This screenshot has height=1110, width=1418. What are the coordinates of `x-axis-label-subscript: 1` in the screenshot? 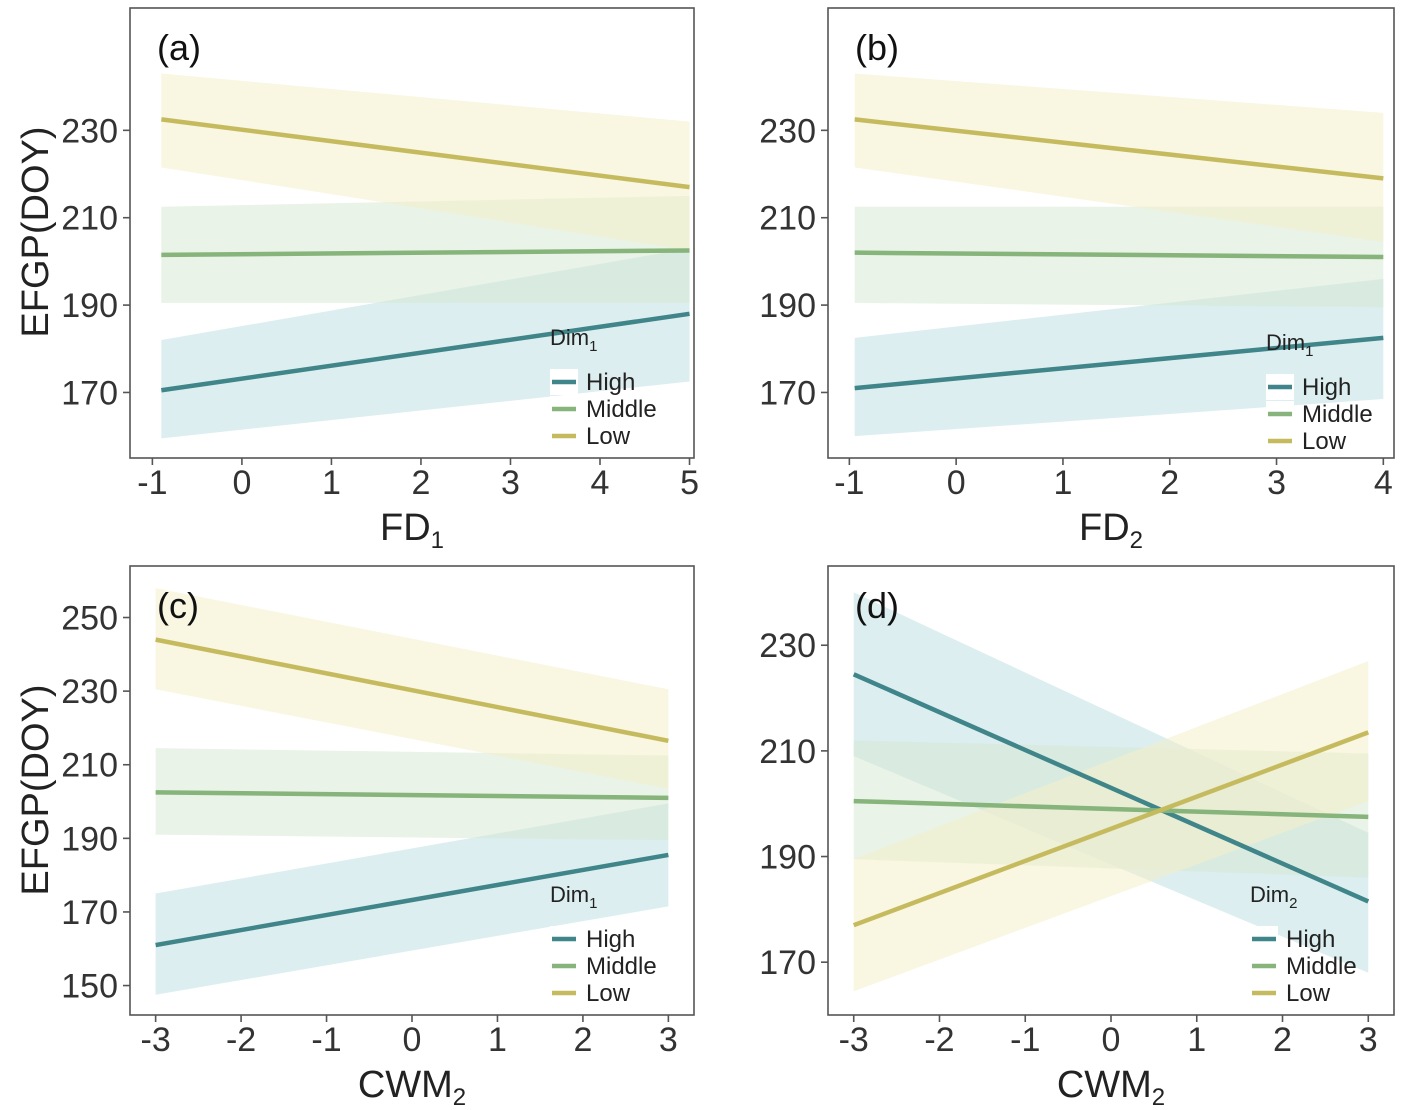 It's located at (437, 540).